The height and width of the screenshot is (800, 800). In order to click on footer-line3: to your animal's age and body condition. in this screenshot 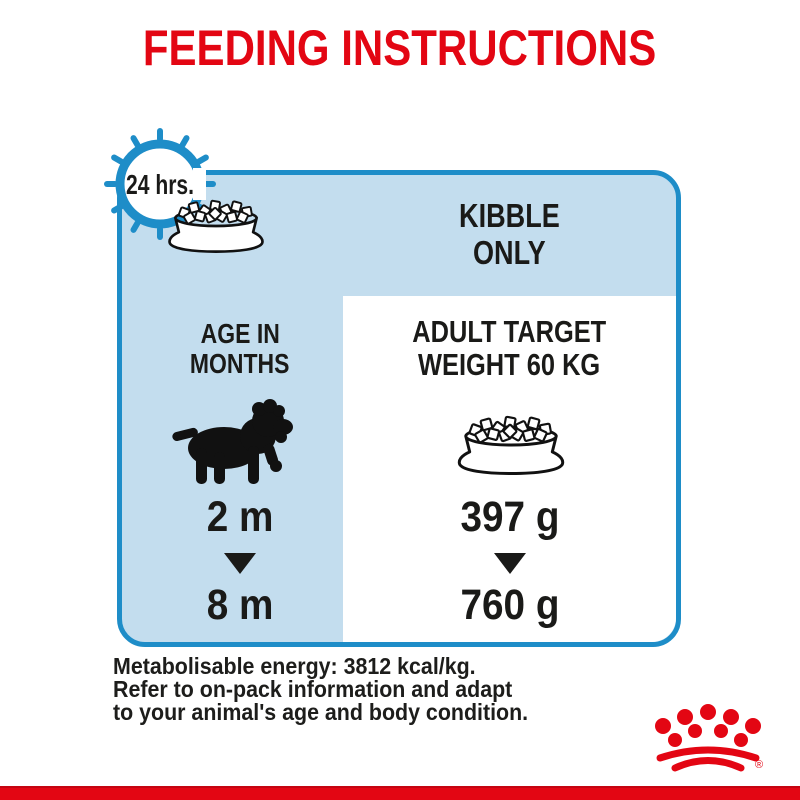, I will do `click(321, 712)`.